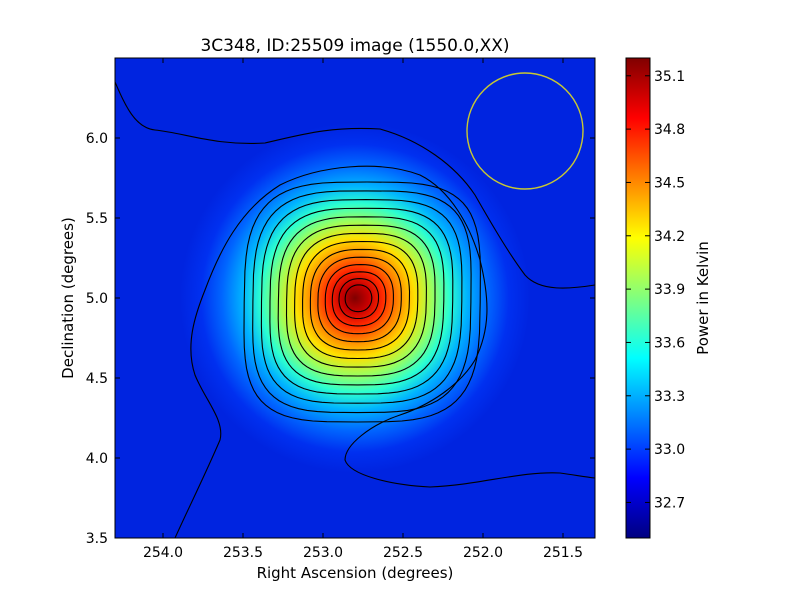 This screenshot has height=600, width=800. What do you see at coordinates (355, 573) in the screenshot?
I see `x-axis-label: Right Ascension (degrees)` at bounding box center [355, 573].